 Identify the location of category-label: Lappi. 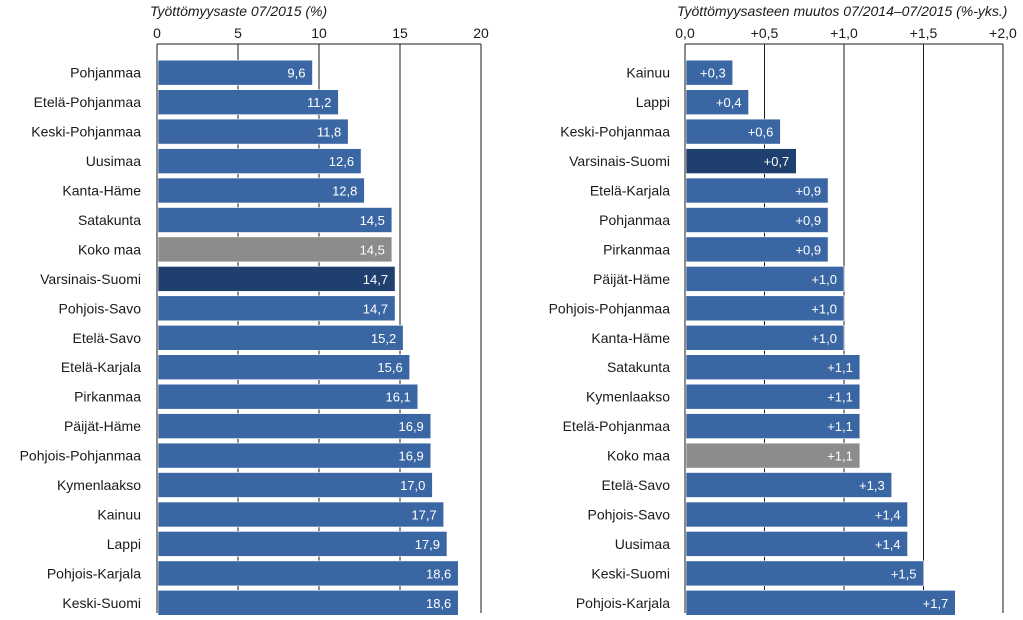
(653, 102).